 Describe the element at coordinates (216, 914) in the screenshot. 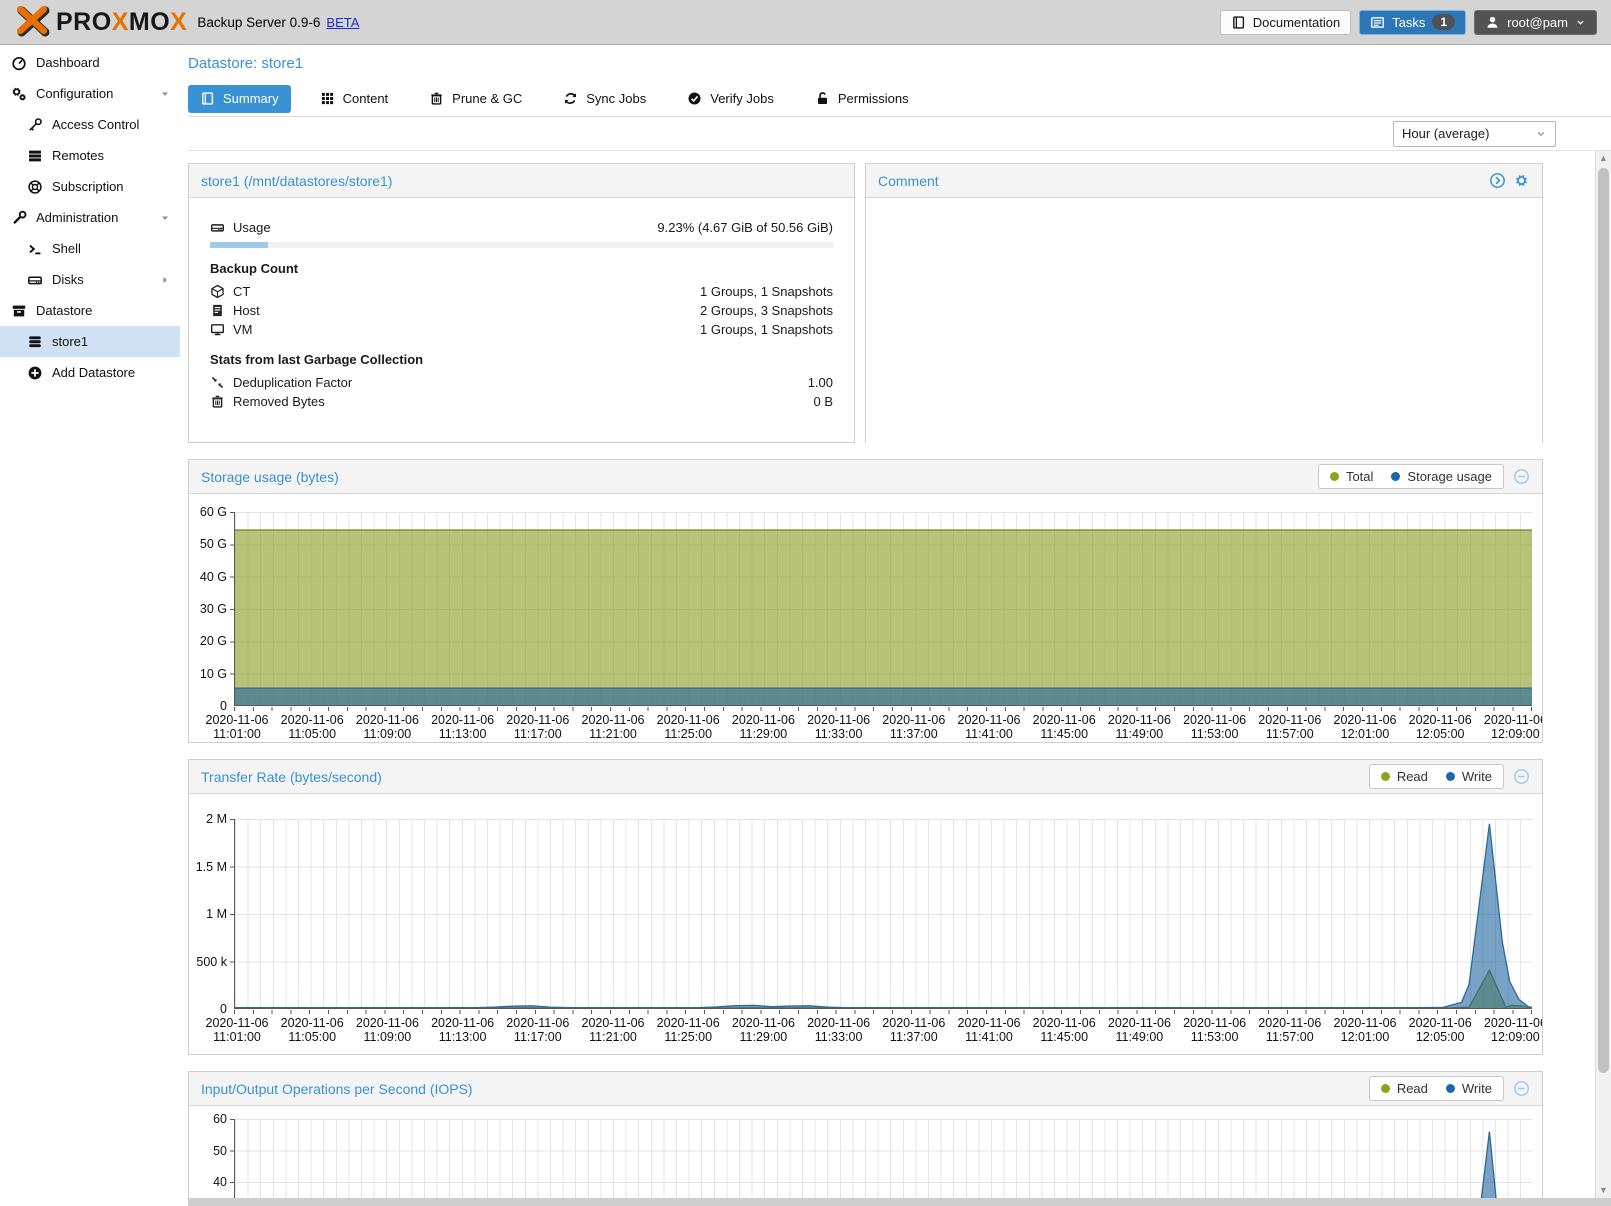

I see `y-axis-tick-label: 1 M` at that location.